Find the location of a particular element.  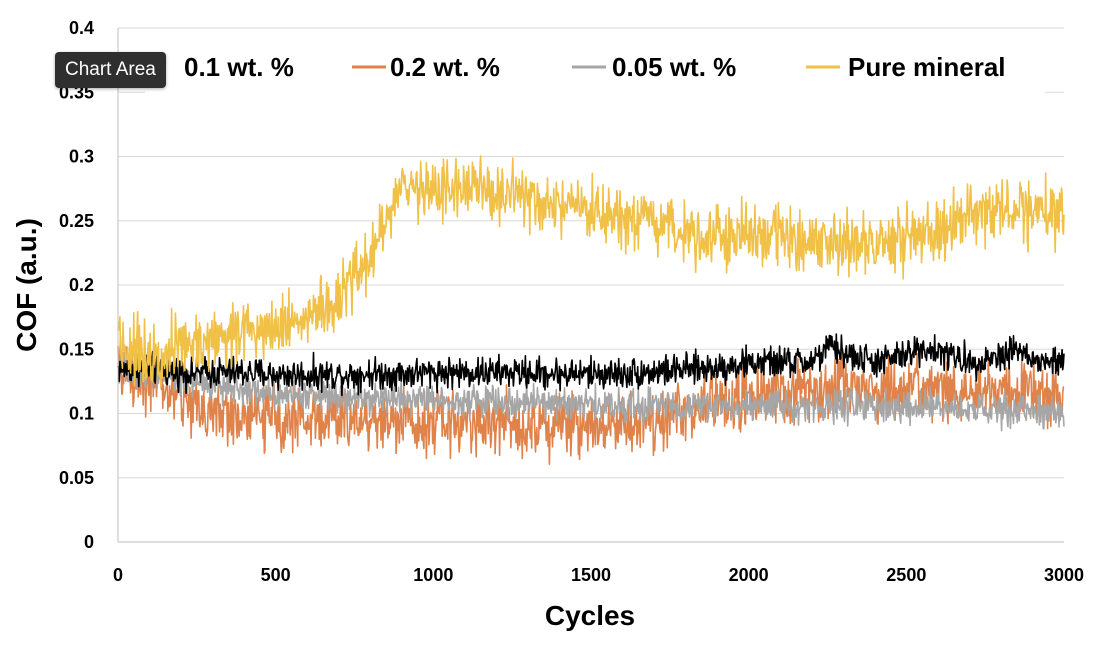

x-tick-label: 1500 is located at coordinates (591, 575).